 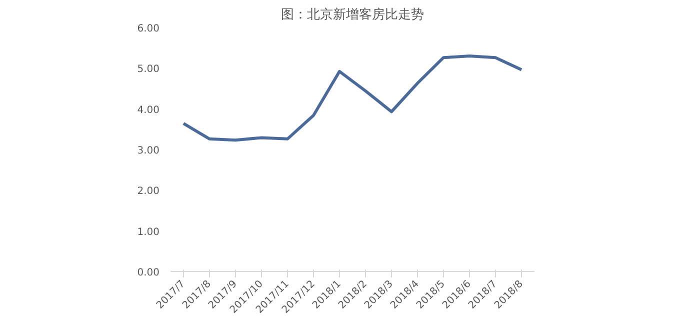 What do you see at coordinates (148, 110) in the screenshot?
I see `y-tick-label: 4.00` at bounding box center [148, 110].